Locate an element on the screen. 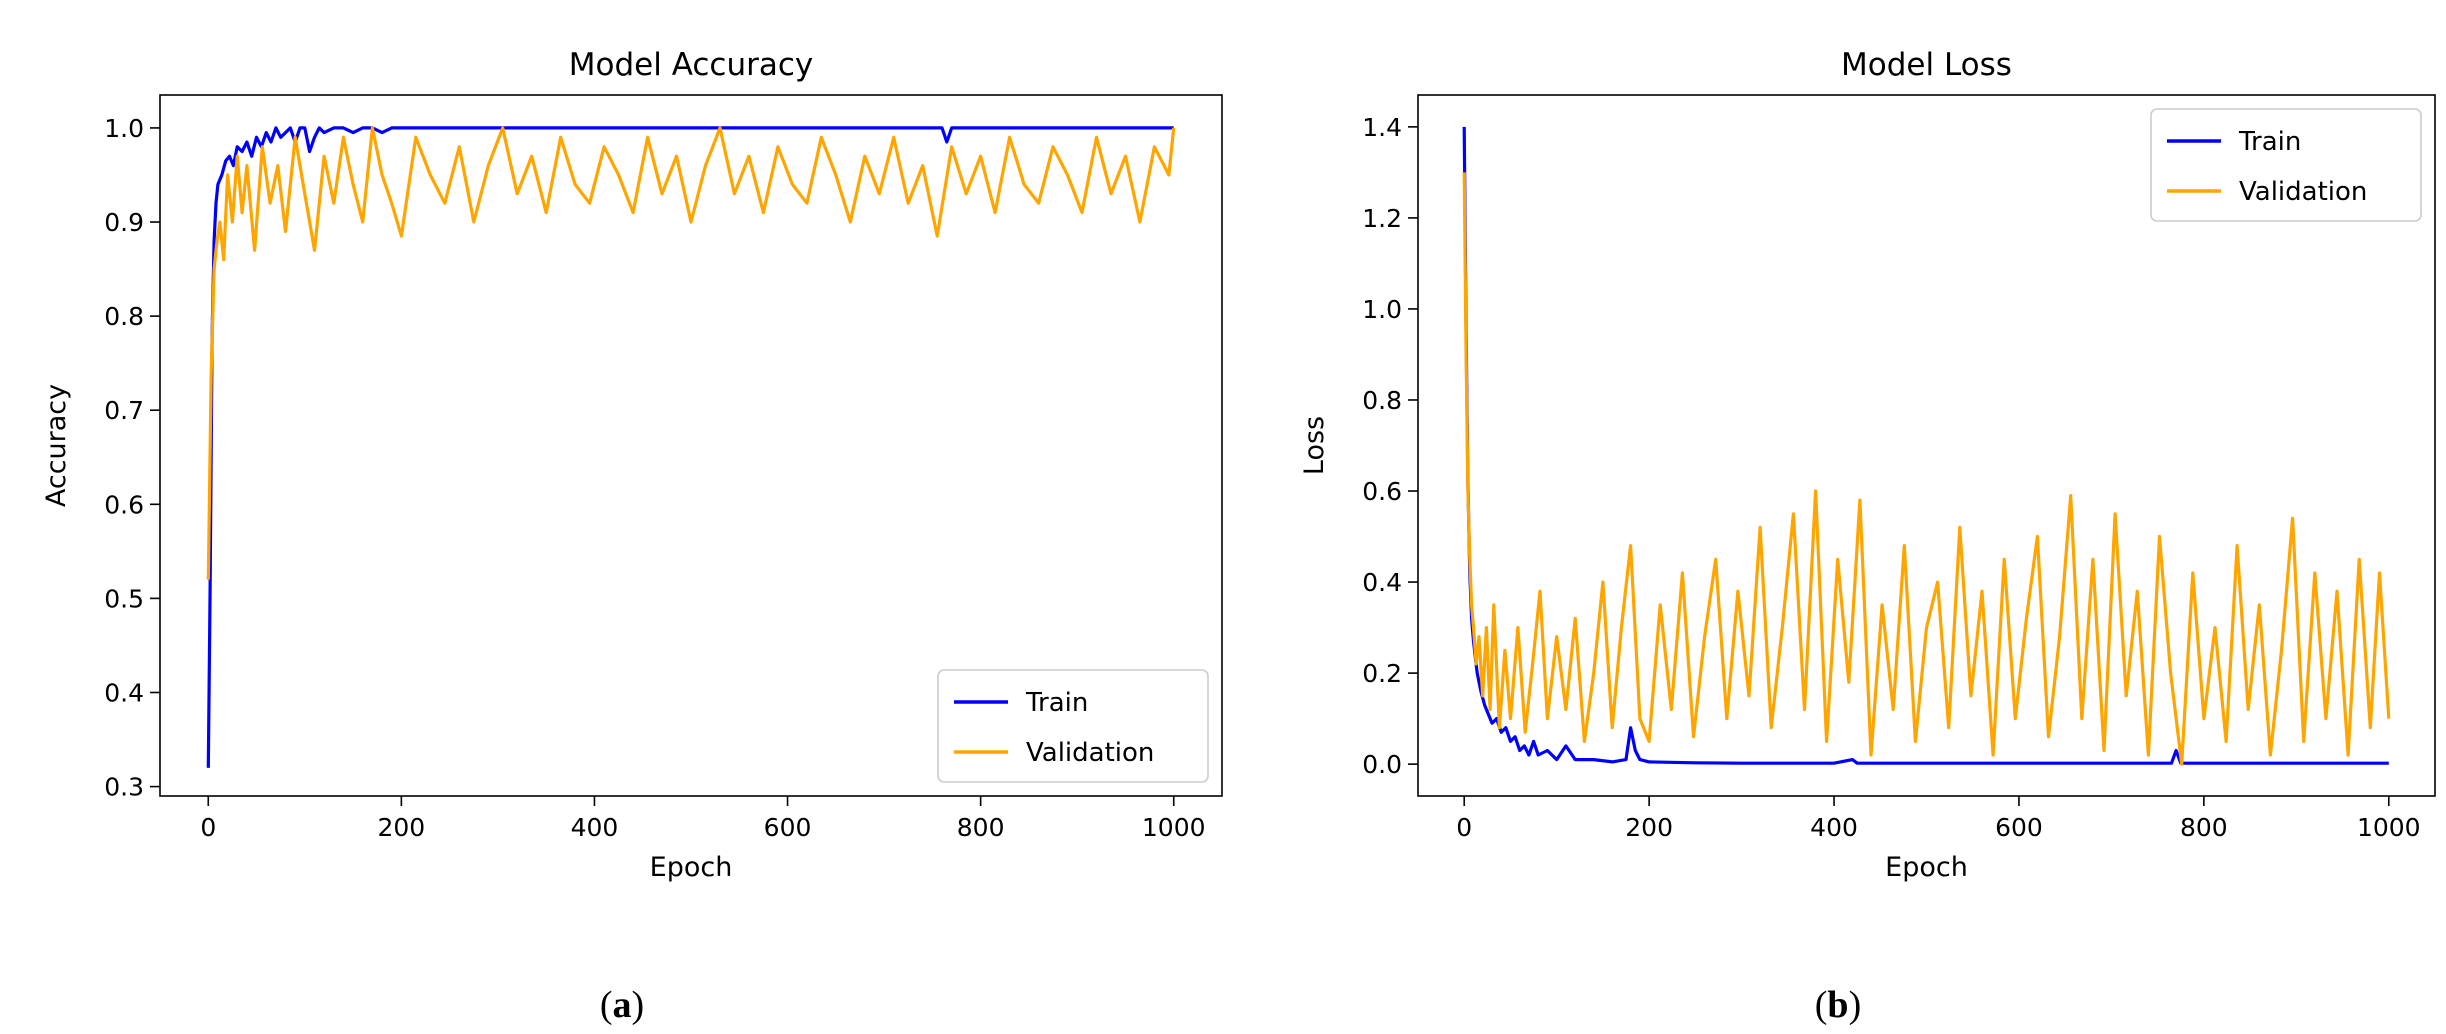 This screenshot has width=2446, height=1034. chart-title: Model Accuracy is located at coordinates (691, 65).